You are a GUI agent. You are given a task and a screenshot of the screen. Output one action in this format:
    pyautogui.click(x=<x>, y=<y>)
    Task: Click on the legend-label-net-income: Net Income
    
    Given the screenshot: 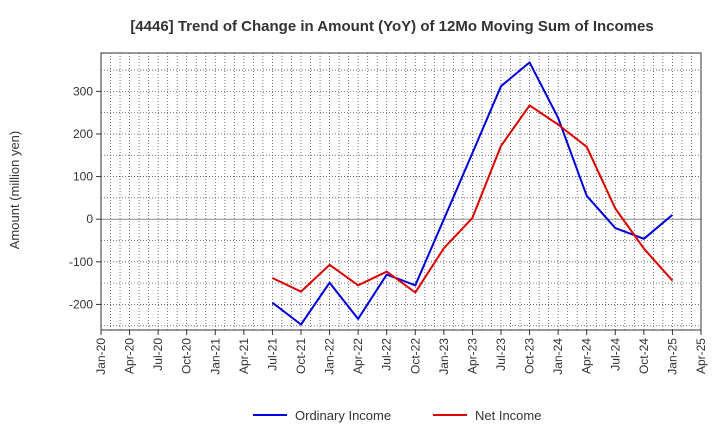 What is the action you would take?
    pyautogui.click(x=508, y=415)
    